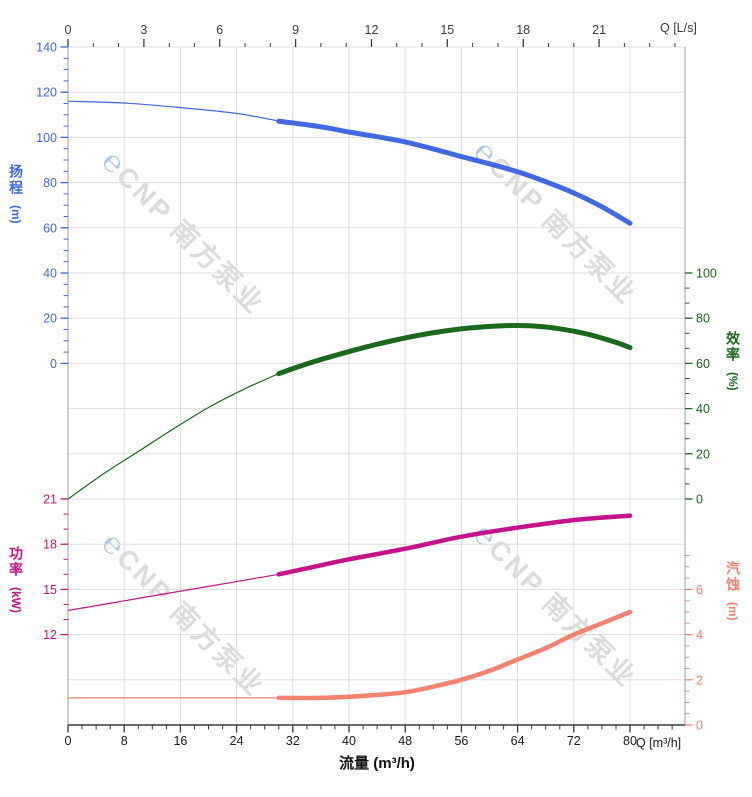 The height and width of the screenshot is (797, 752). Describe the element at coordinates (733, 347) in the screenshot. I see `efficiency-axis-title-text: 效率` at that location.